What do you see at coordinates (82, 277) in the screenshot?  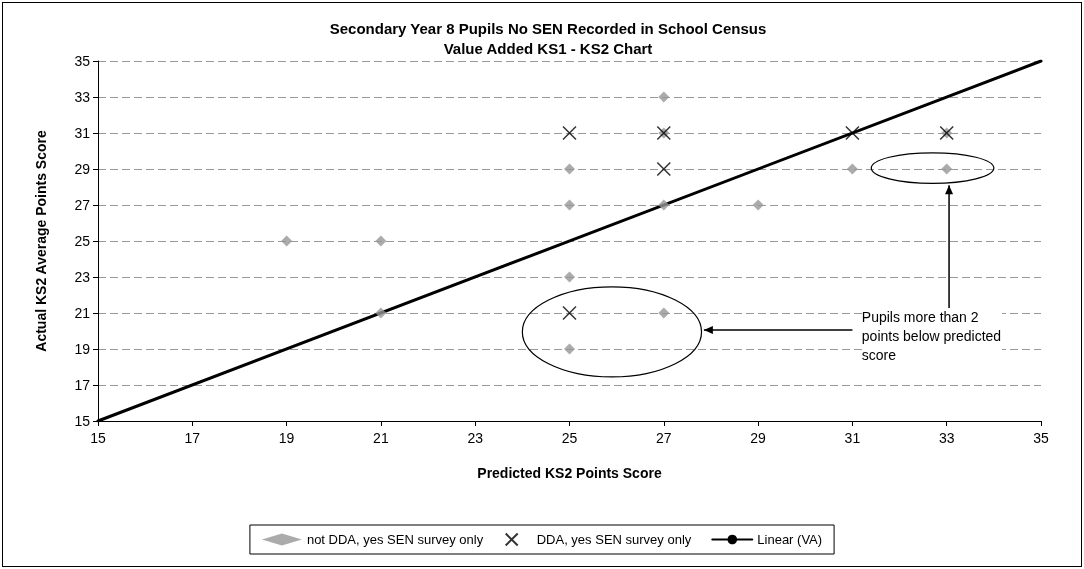 I see `y-tick-label: 23` at bounding box center [82, 277].